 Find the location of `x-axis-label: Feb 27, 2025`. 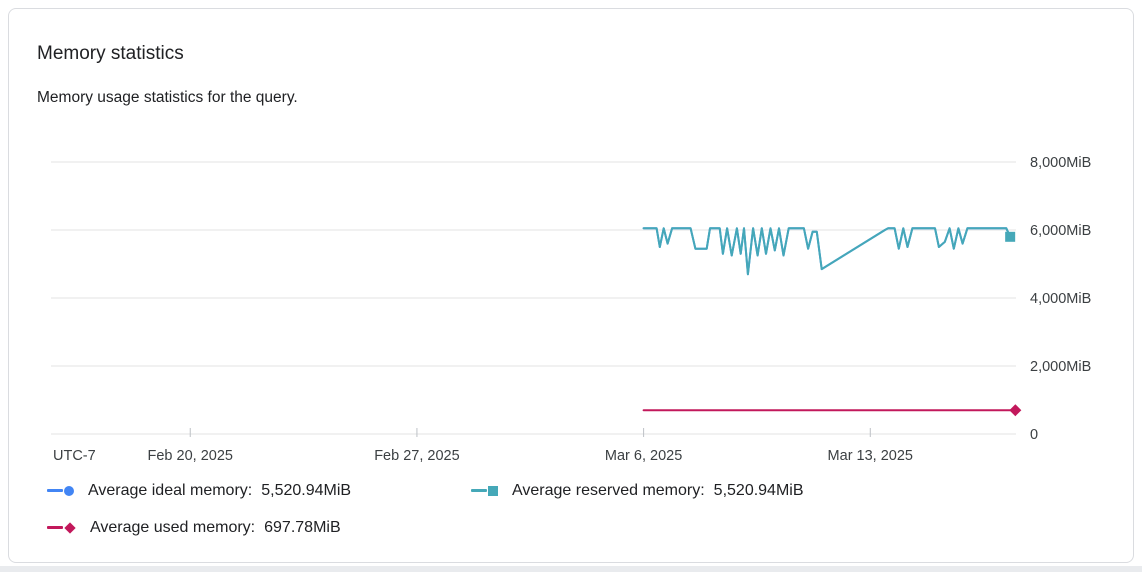

x-axis-label: Feb 27, 2025 is located at coordinates (416, 456).